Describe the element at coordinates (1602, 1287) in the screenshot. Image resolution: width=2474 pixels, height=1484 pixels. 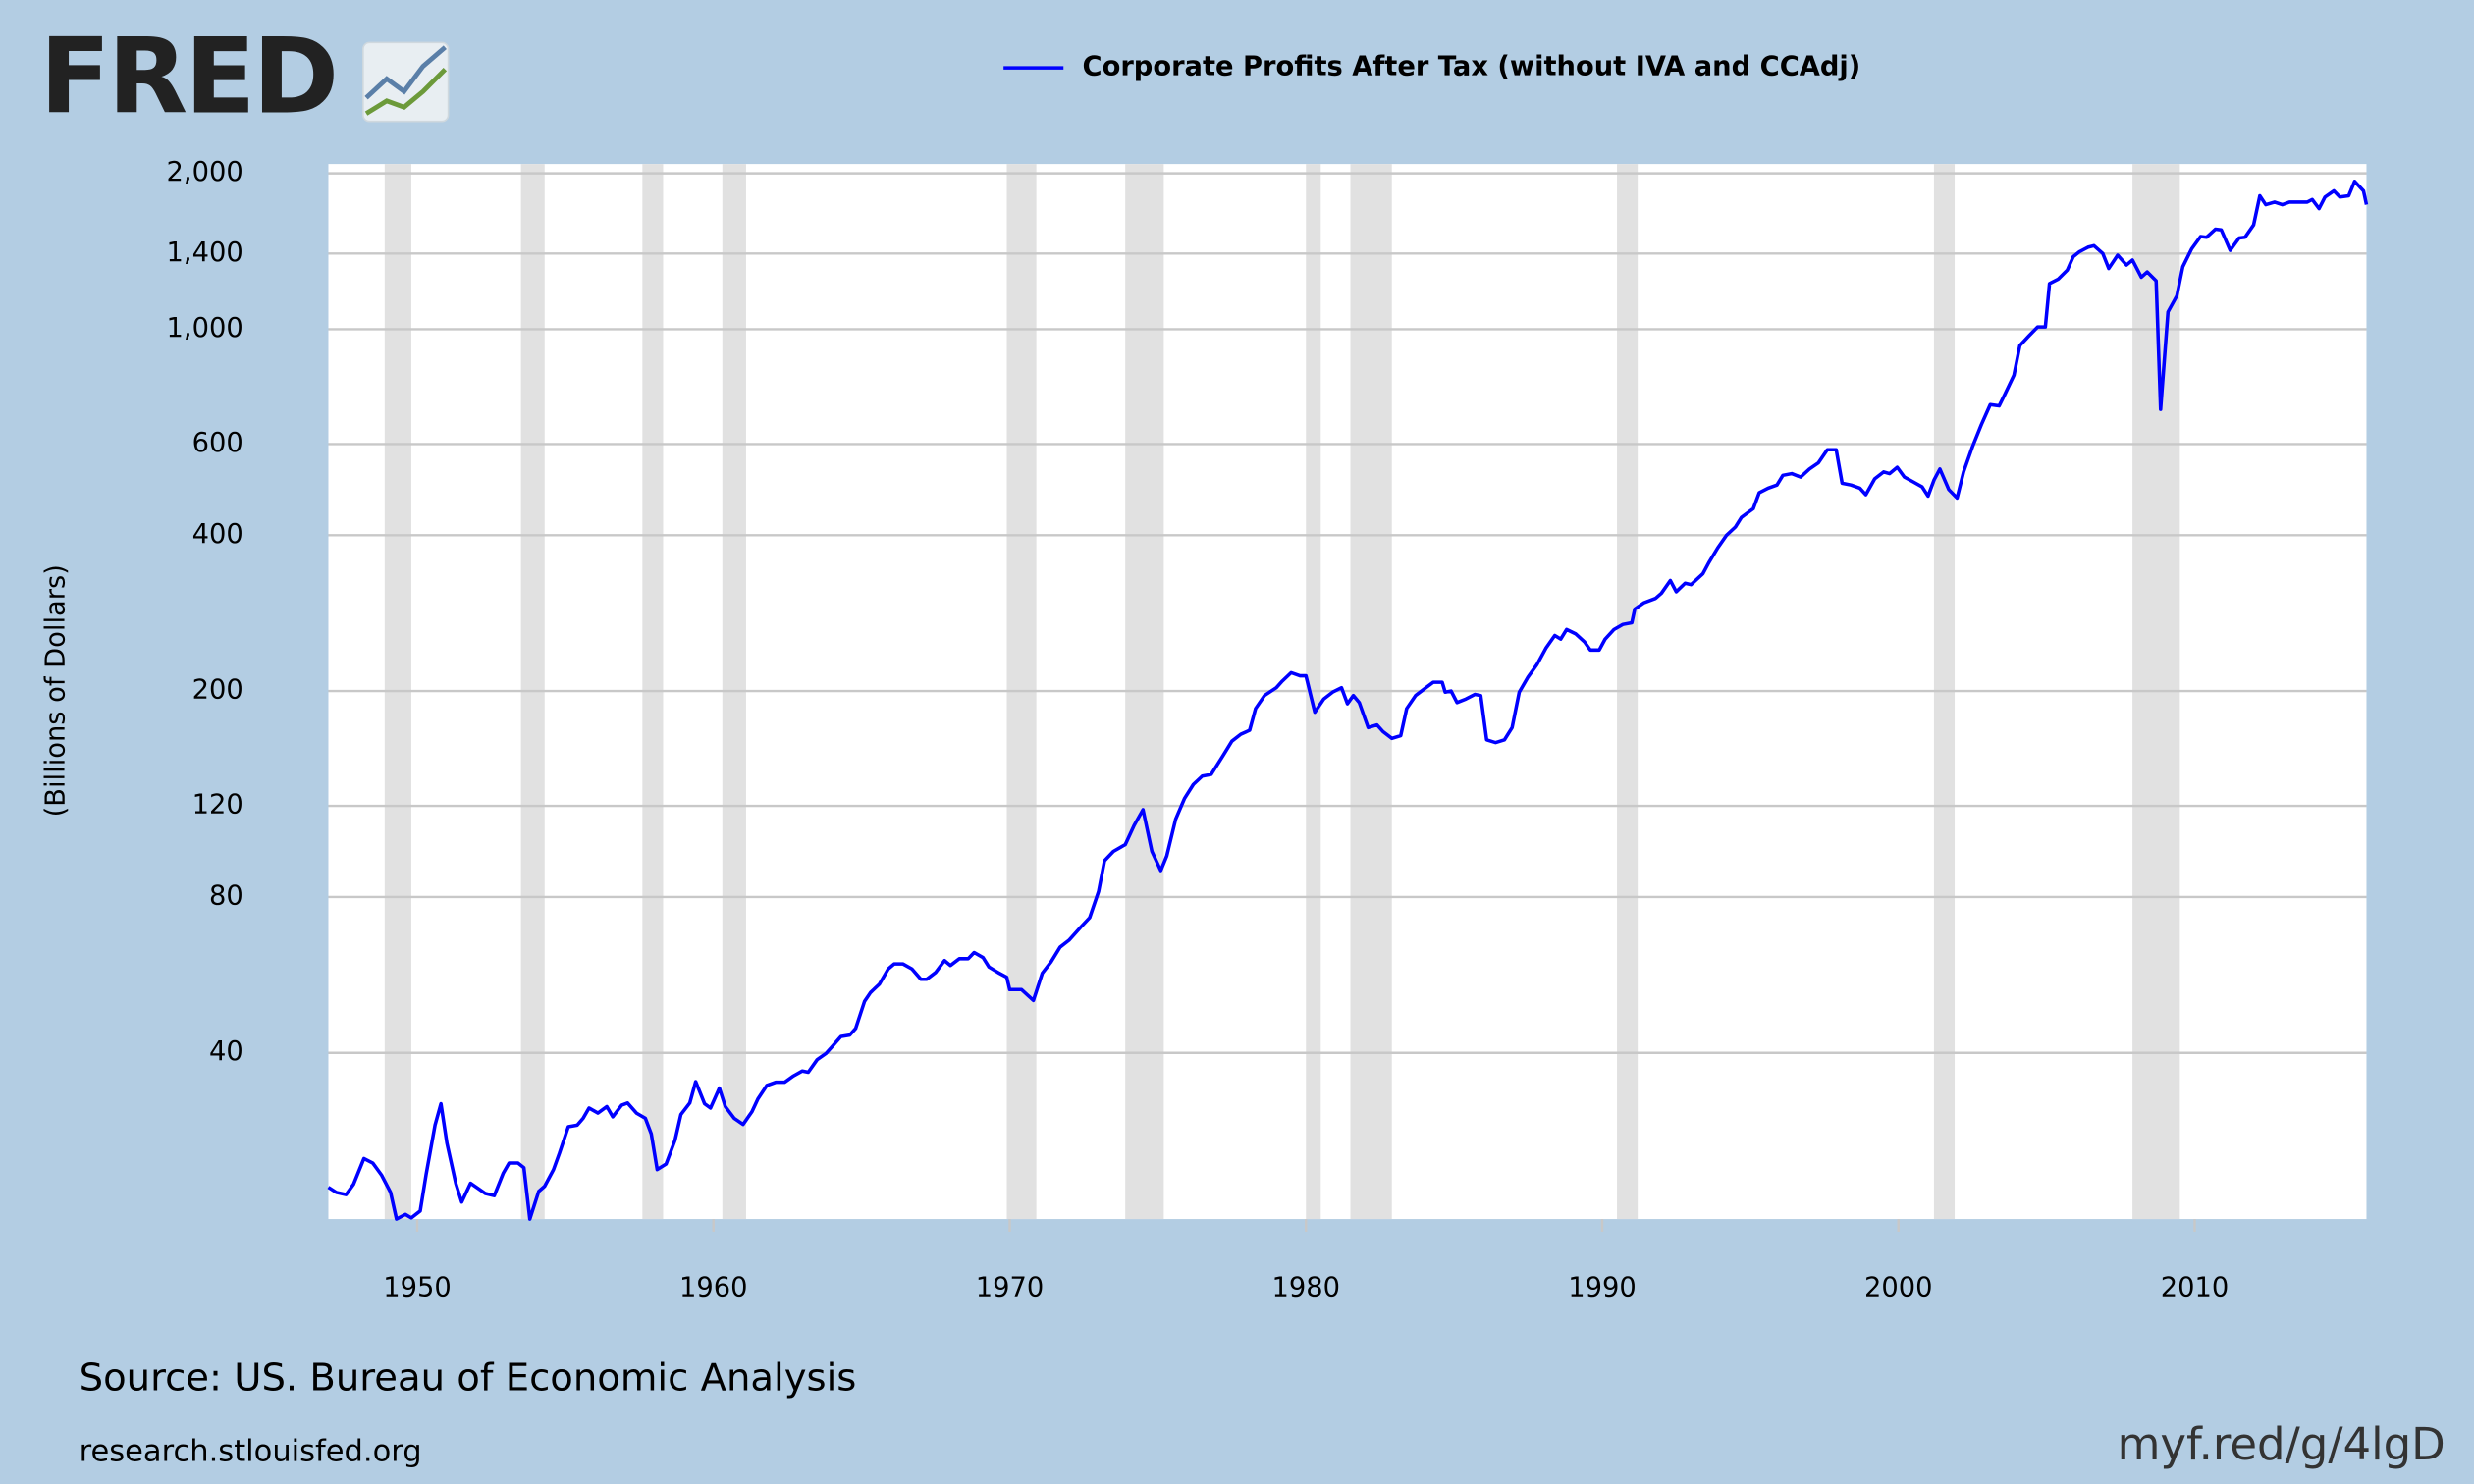
I see `x-tick-label: 1990` at that location.